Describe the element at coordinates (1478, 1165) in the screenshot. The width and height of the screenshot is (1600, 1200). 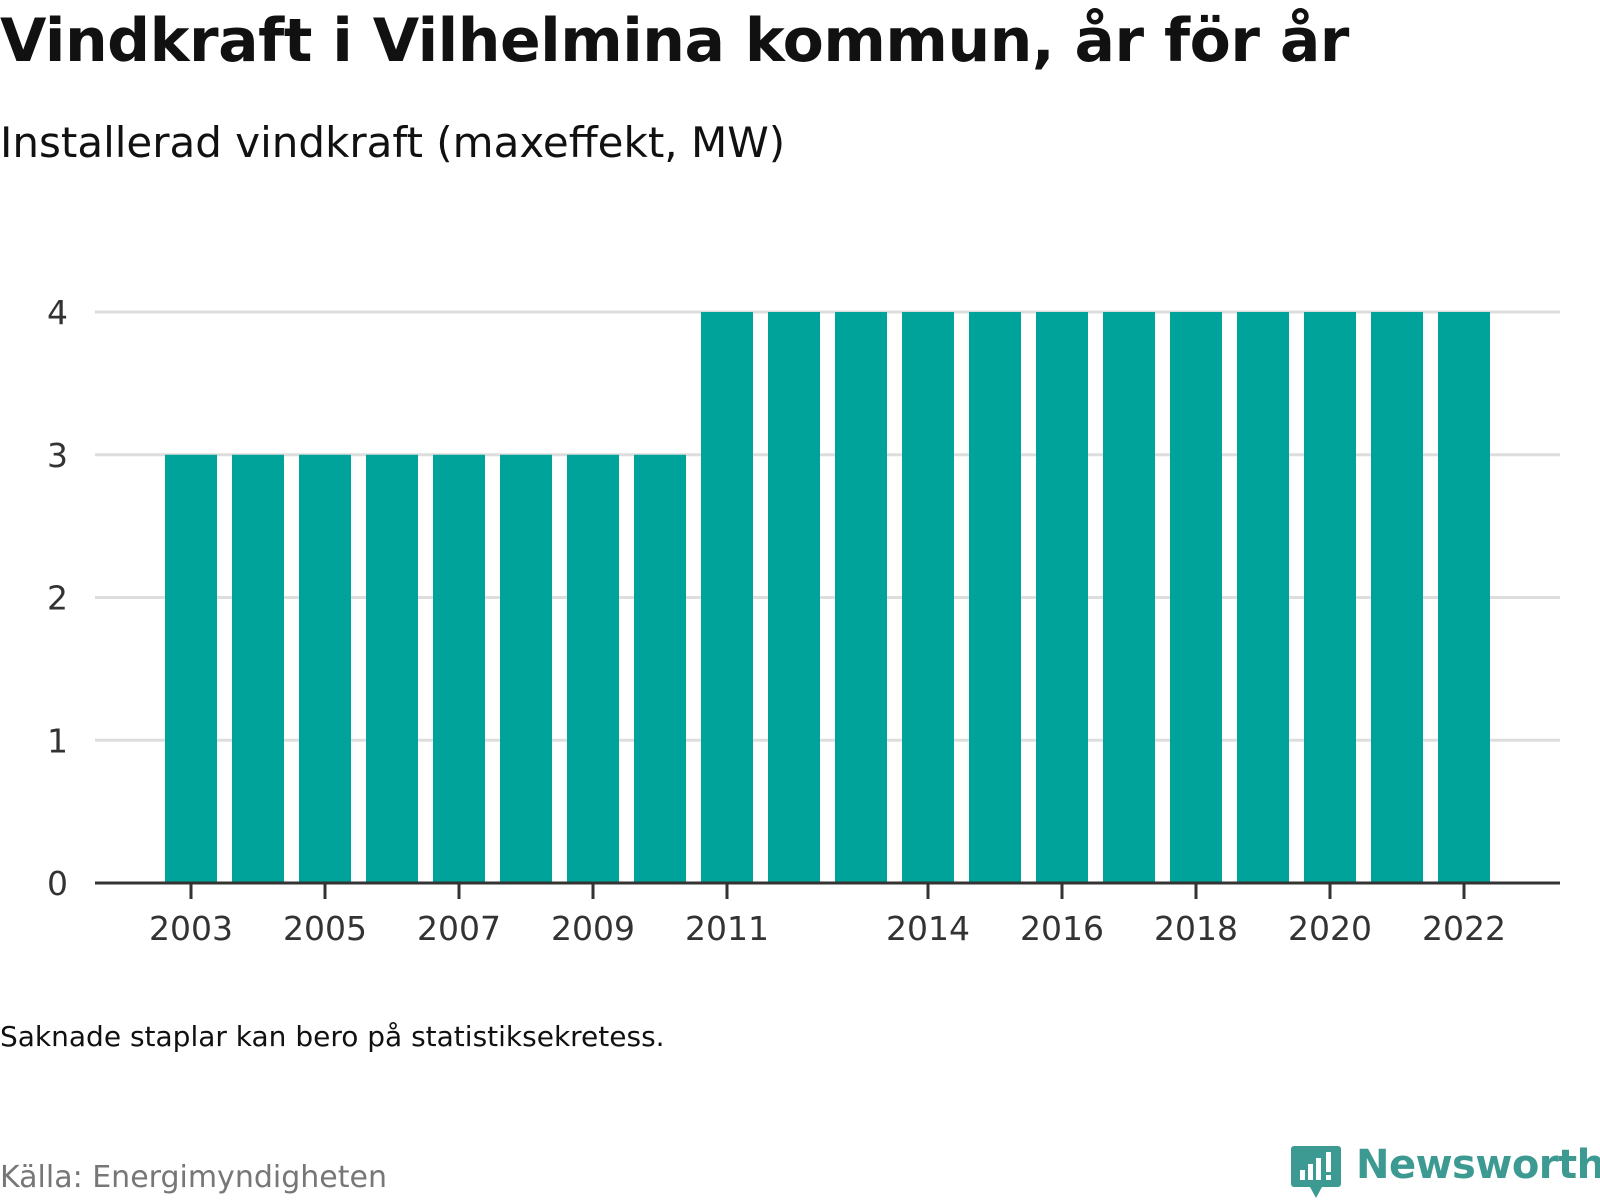
I see `brand-name: Newsworthy` at that location.